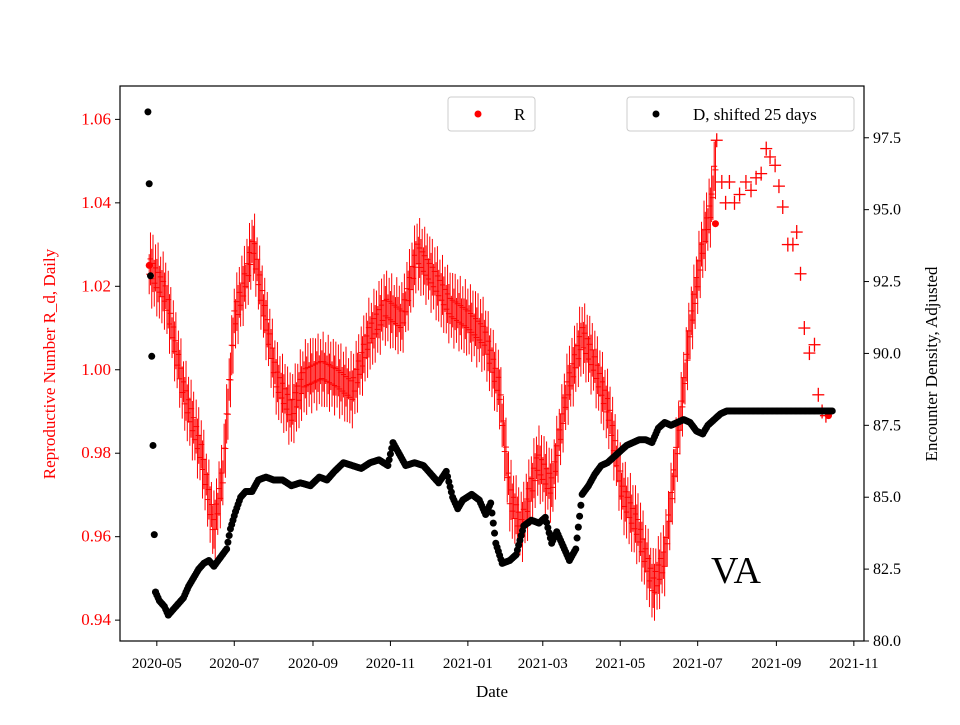  What do you see at coordinates (96, 118) in the screenshot?
I see `left-y-tick-label: 1.06` at bounding box center [96, 118].